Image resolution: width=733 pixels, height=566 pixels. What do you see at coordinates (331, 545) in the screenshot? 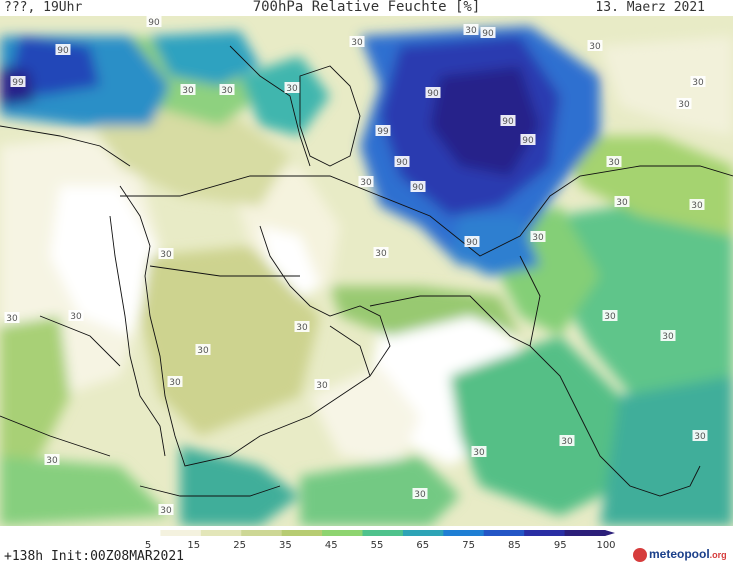
I see `colorbar-tick-label: 45` at bounding box center [331, 545].